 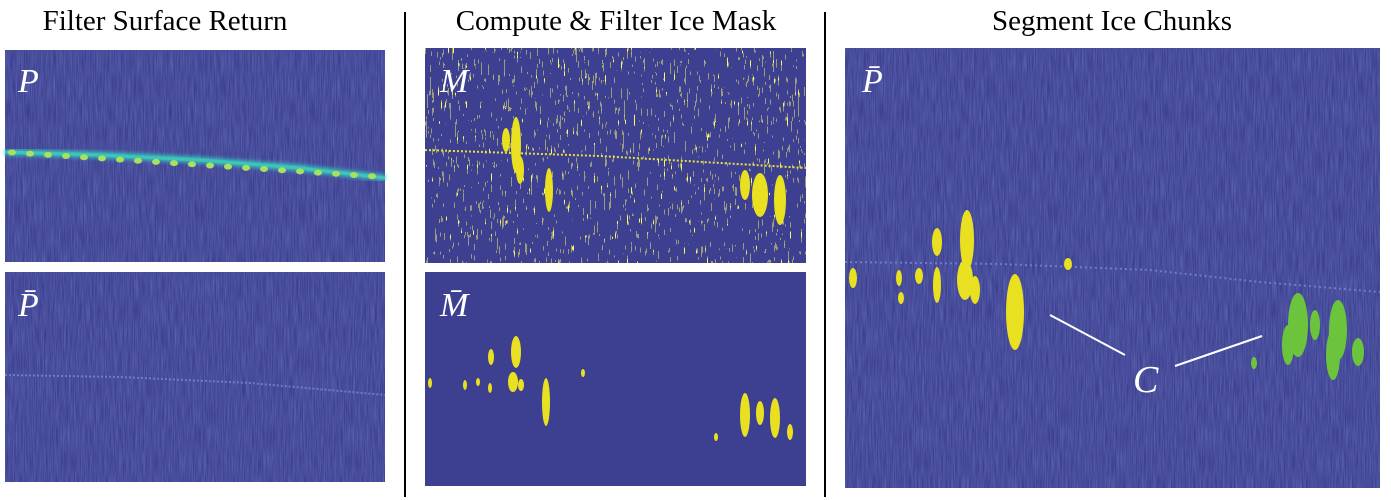 What do you see at coordinates (165, 21) in the screenshot?
I see `column-title: Filter Surface Return` at bounding box center [165, 21].